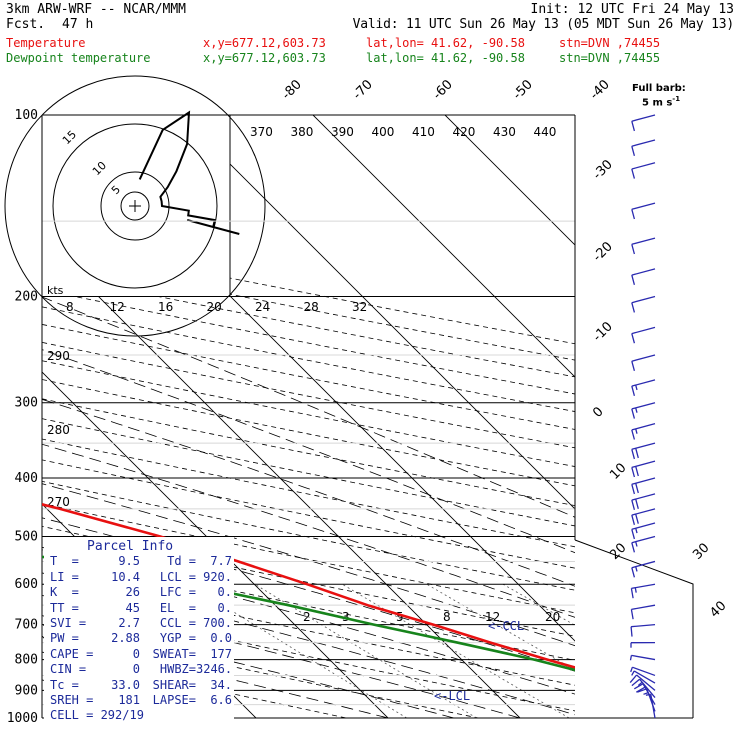 The height and width of the screenshot is (740, 740). What do you see at coordinates (248, 666) in the screenshot?
I see `moist-adiabat` at bounding box center [248, 666].